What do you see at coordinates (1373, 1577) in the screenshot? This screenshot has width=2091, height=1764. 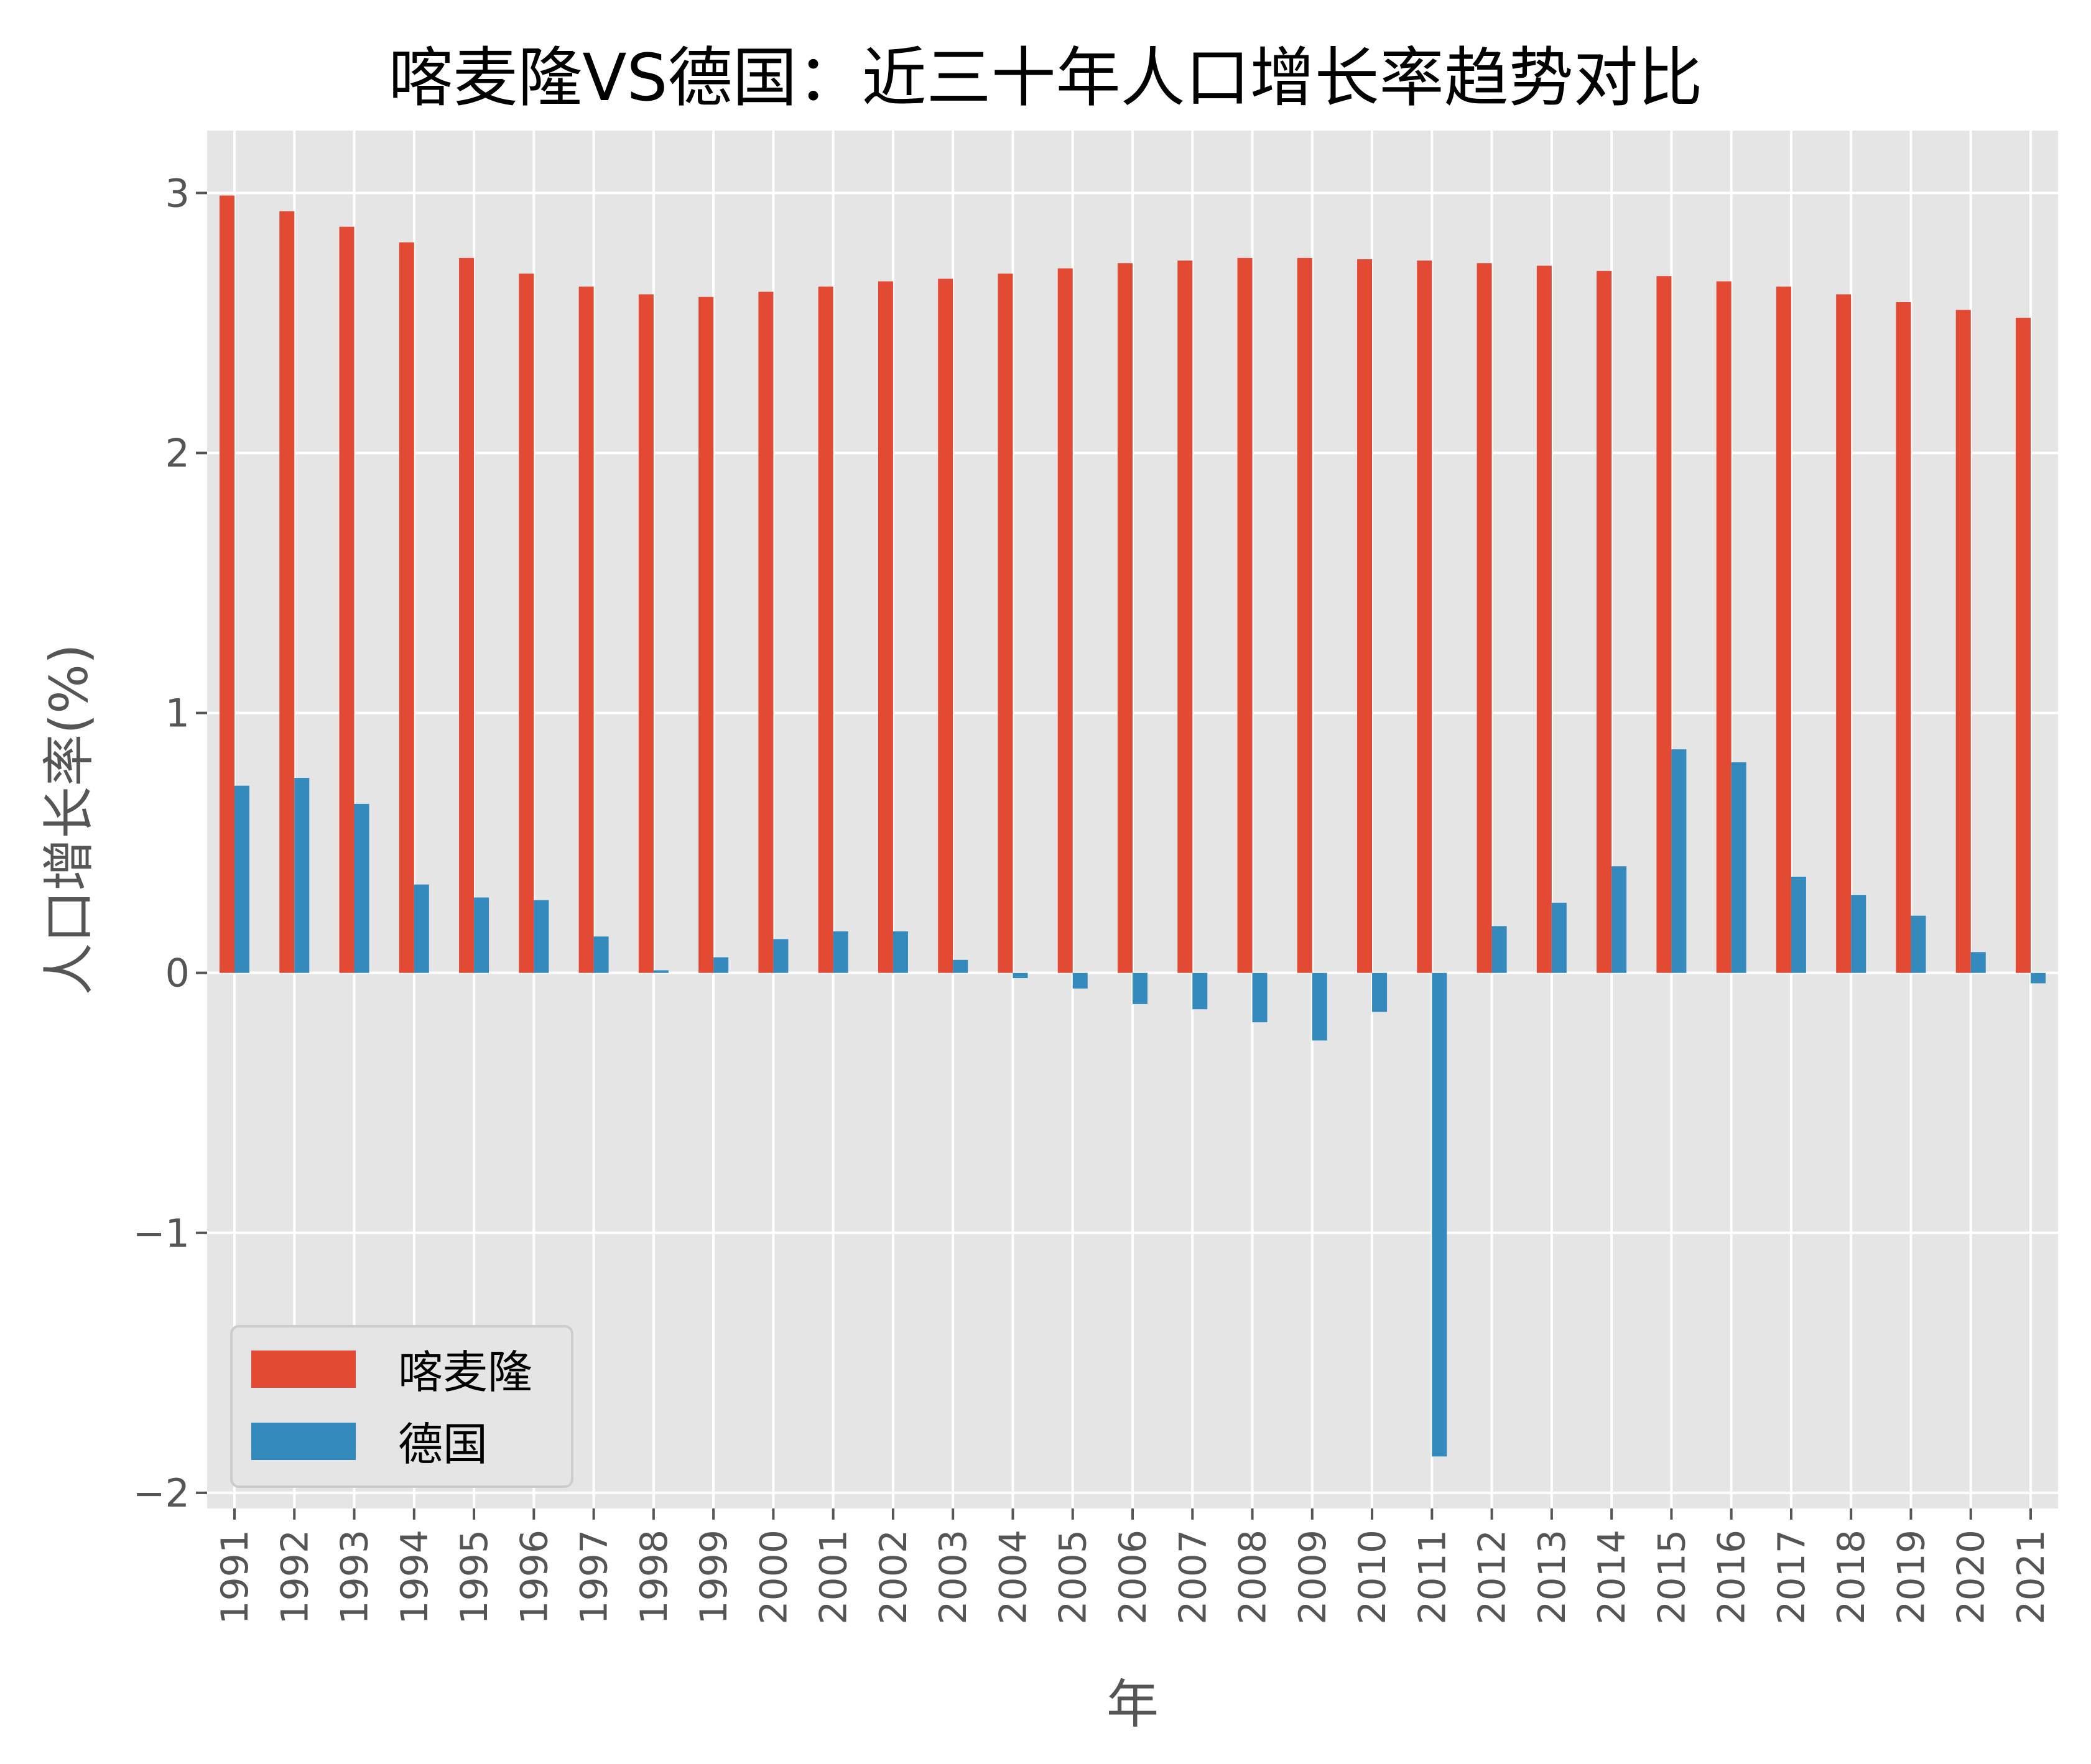 I see `x-tick-label: 2010` at bounding box center [1373, 1577].